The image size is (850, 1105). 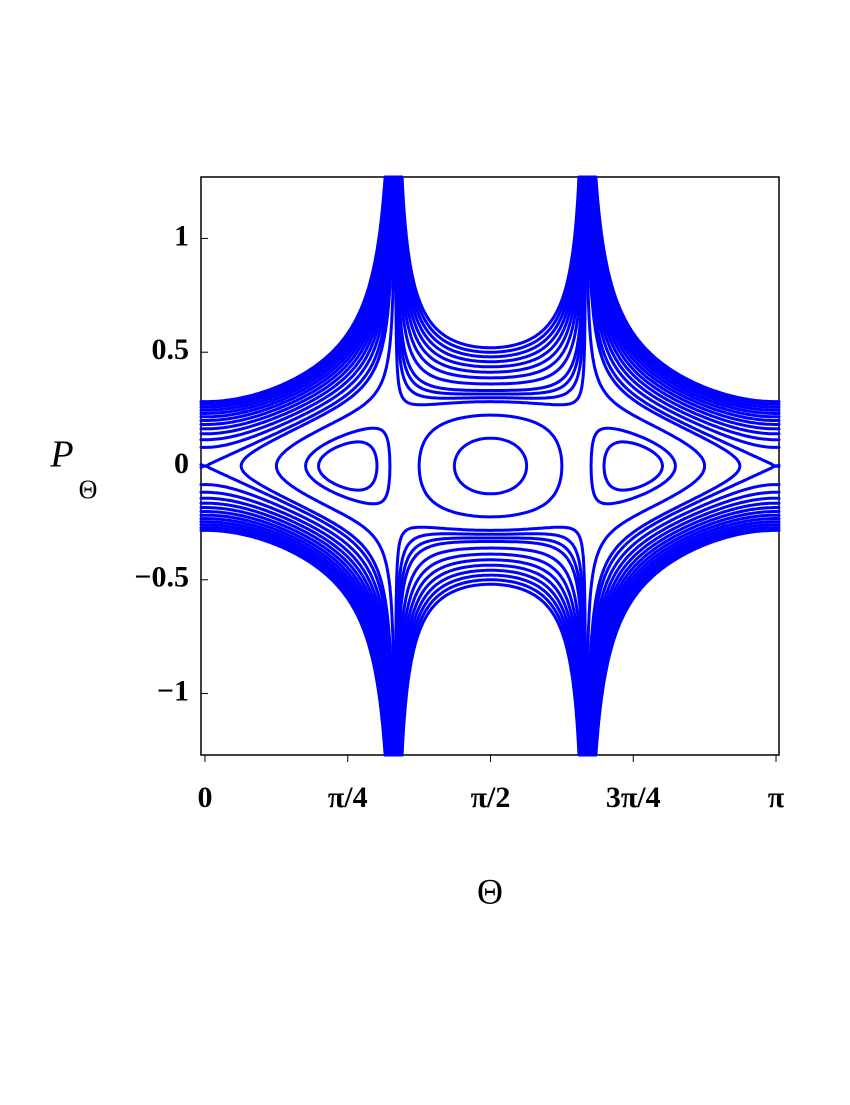 What do you see at coordinates (161, 577) in the screenshot?
I see `y-tick-label: −0.5` at bounding box center [161, 577].